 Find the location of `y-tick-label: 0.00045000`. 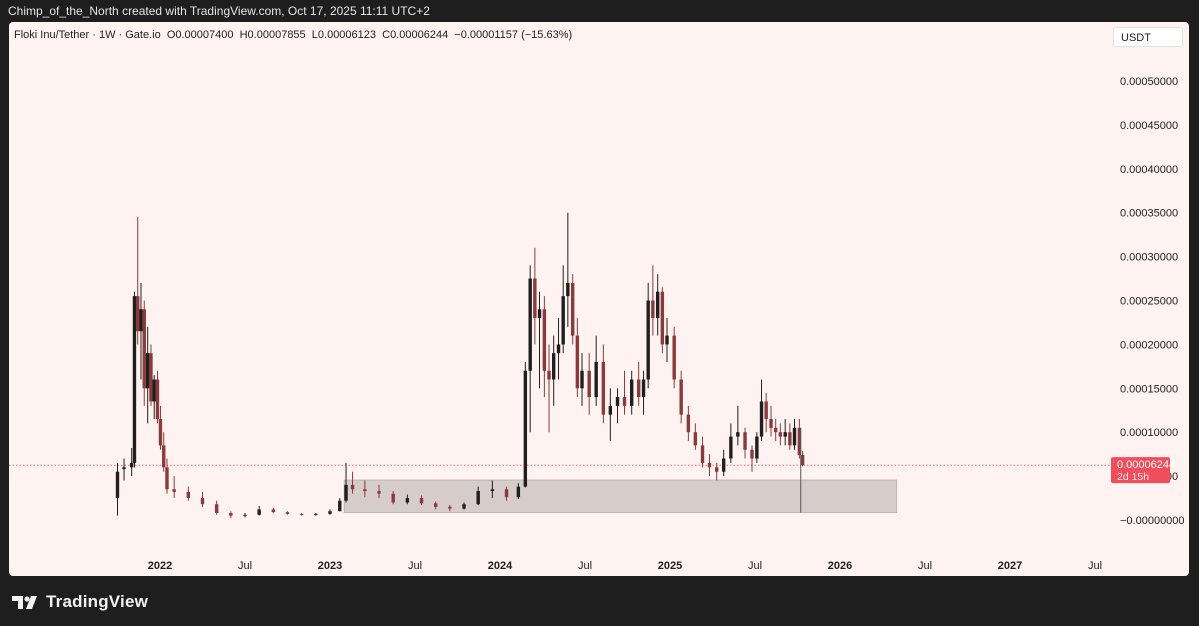

y-tick-label: 0.00045000 is located at coordinates (1149, 126).